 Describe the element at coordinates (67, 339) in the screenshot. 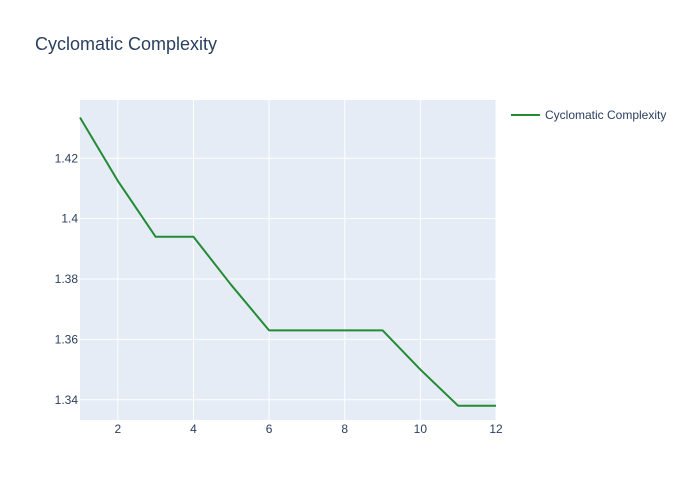

I see `y-tick-label: 1.36` at that location.